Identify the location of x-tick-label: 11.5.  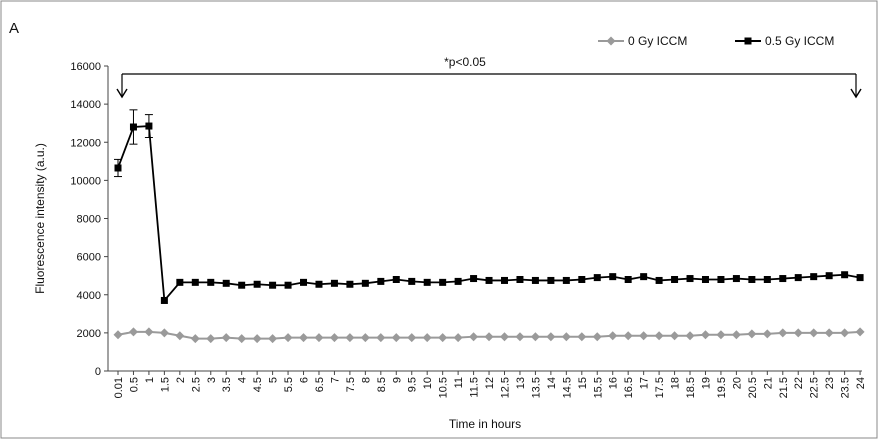
(475, 387).